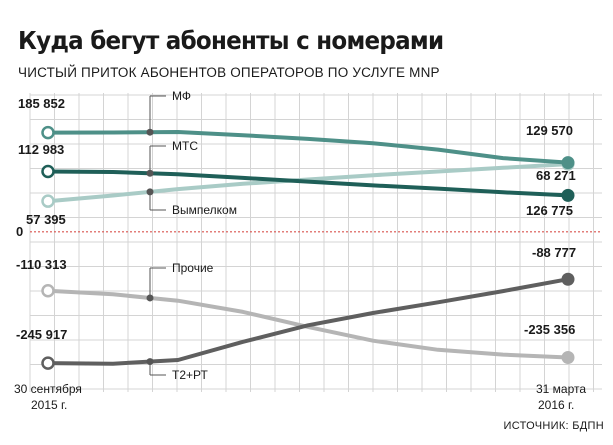 The width and height of the screenshot is (613, 445). Describe the element at coordinates (204, 210) in the screenshot. I see `series-label-beeline: Вымпелком` at that location.